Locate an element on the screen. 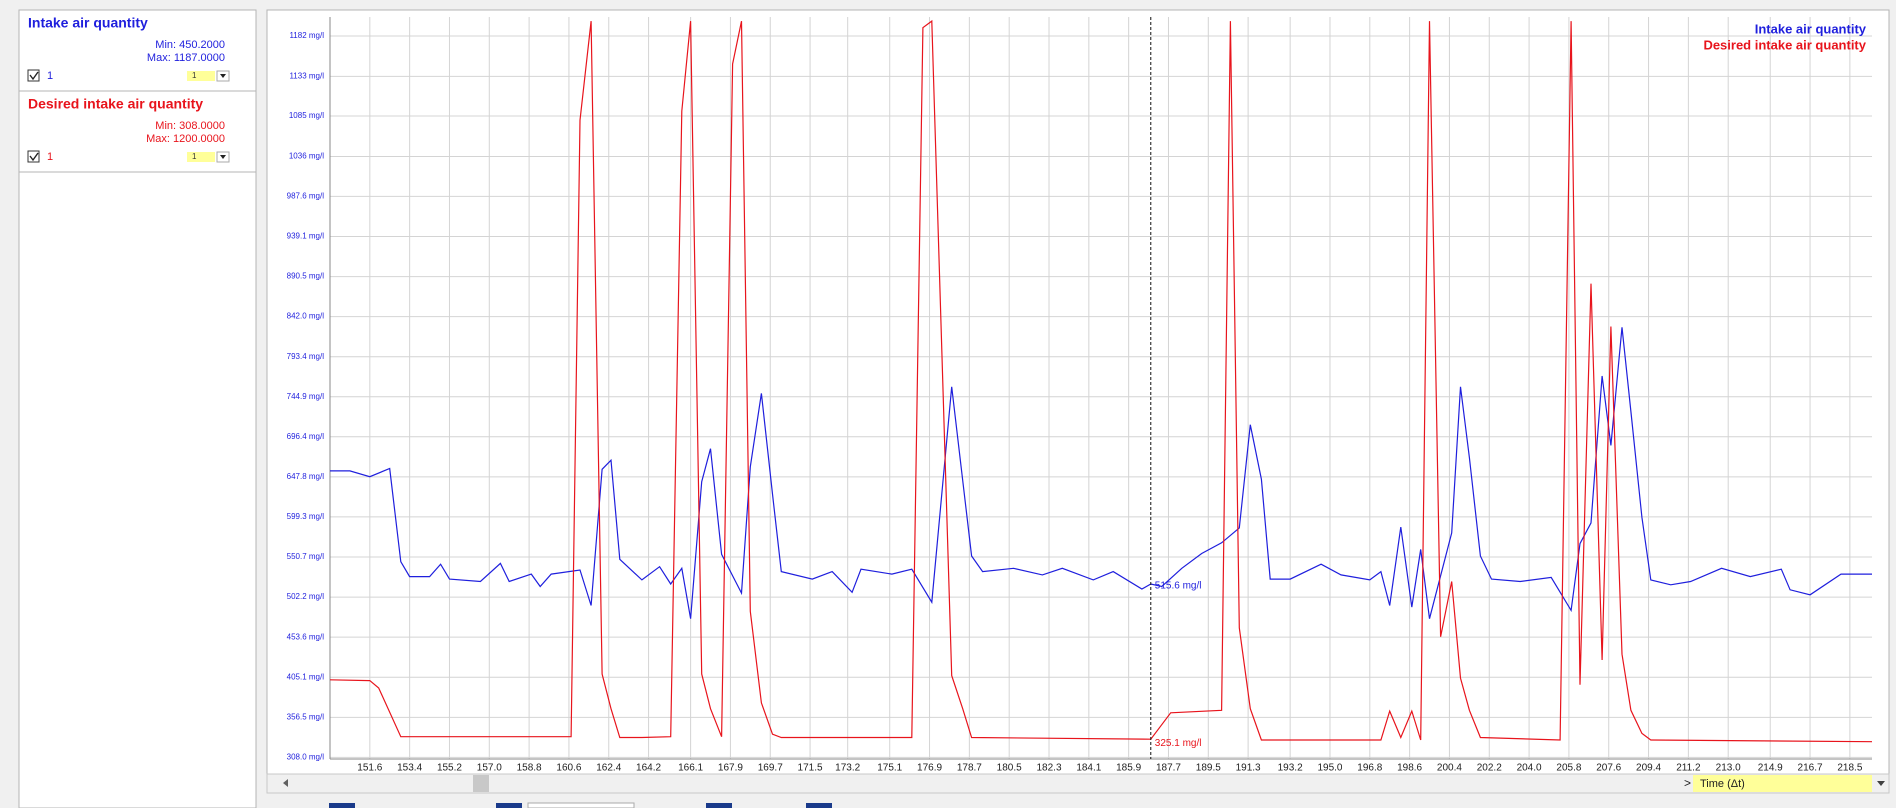 The image size is (1896, 808). x-tick-label: 171.5 is located at coordinates (810, 768).